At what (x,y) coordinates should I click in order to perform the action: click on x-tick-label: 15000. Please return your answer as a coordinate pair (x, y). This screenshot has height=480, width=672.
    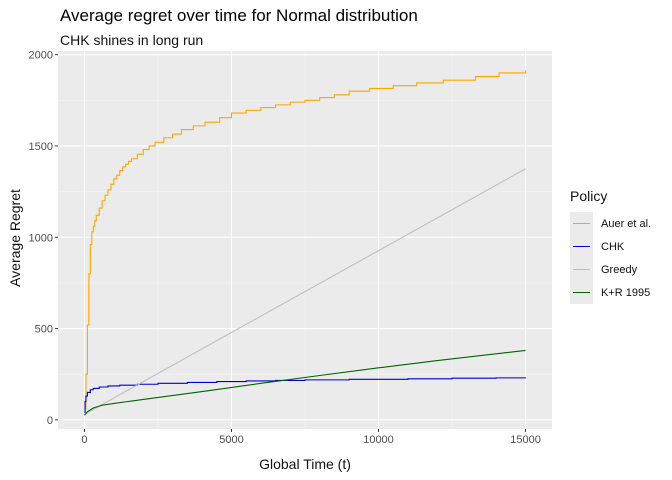
    Looking at the image, I should click on (525, 440).